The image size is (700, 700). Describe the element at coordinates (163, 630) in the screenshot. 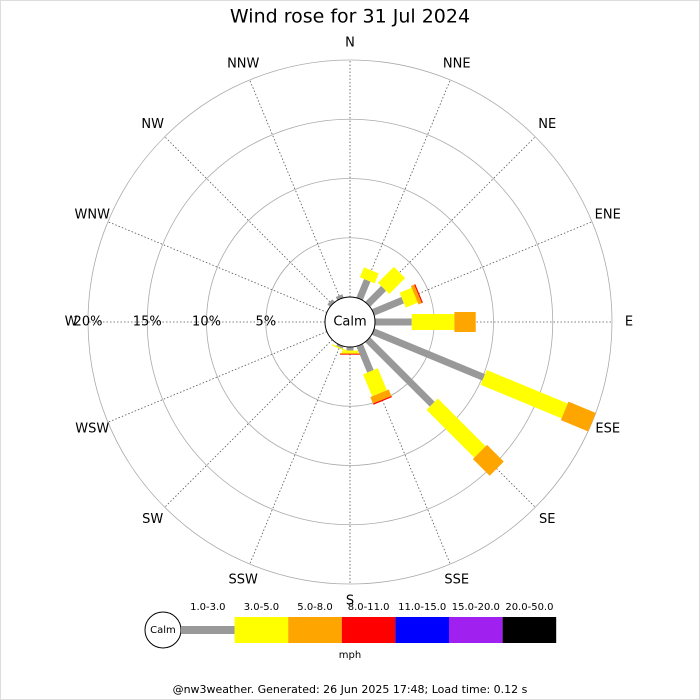

I see `legend-calm-label: Calm` at that location.